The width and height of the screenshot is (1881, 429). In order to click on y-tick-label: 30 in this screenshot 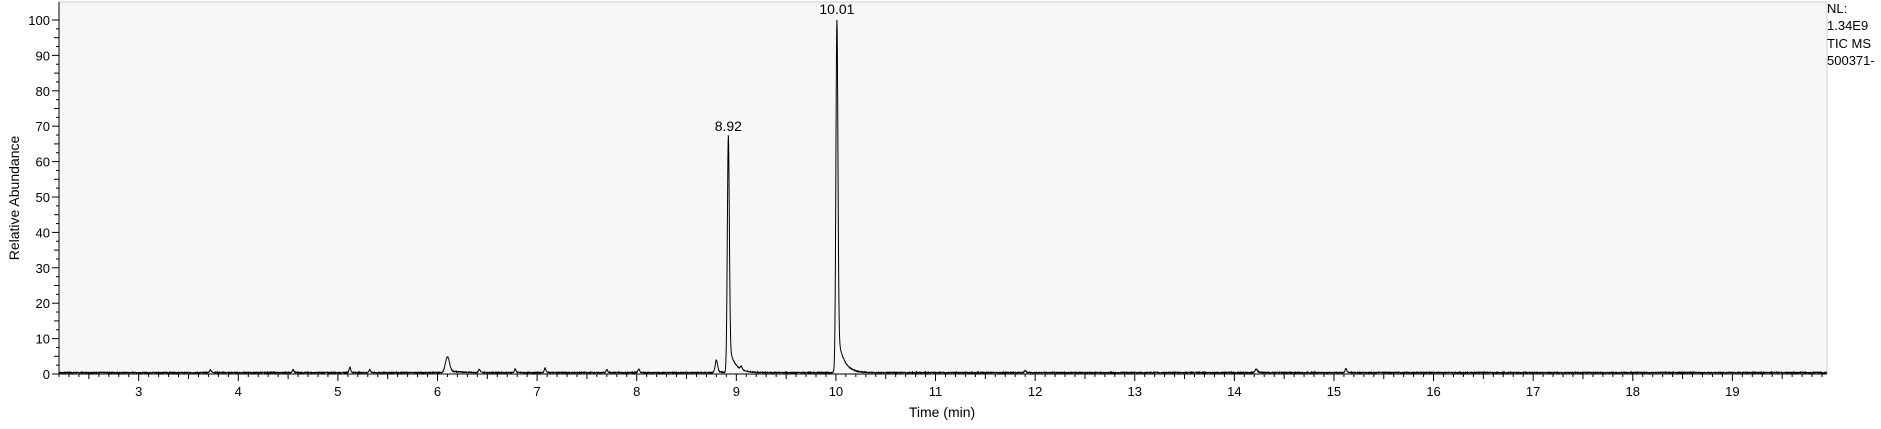, I will do `click(43, 268)`.